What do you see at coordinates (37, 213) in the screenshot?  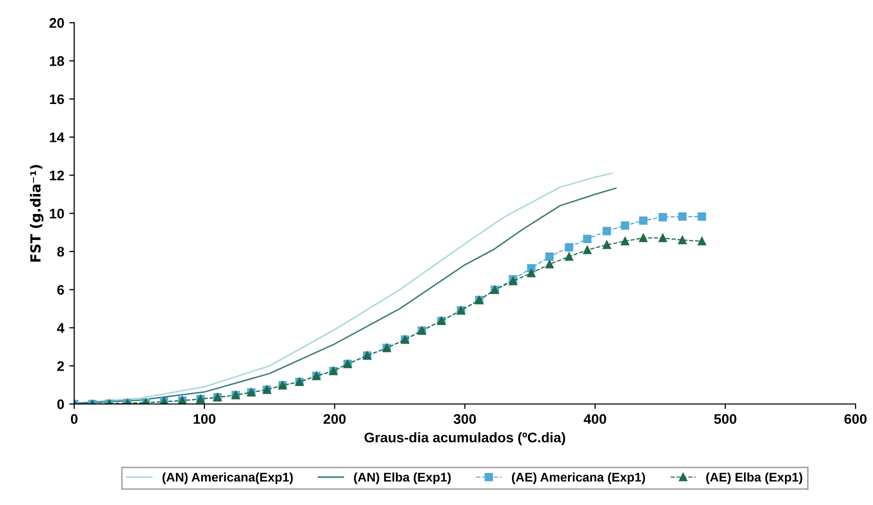 I see `y-axis-title: FST (g.dia⁻¹)` at bounding box center [37, 213].